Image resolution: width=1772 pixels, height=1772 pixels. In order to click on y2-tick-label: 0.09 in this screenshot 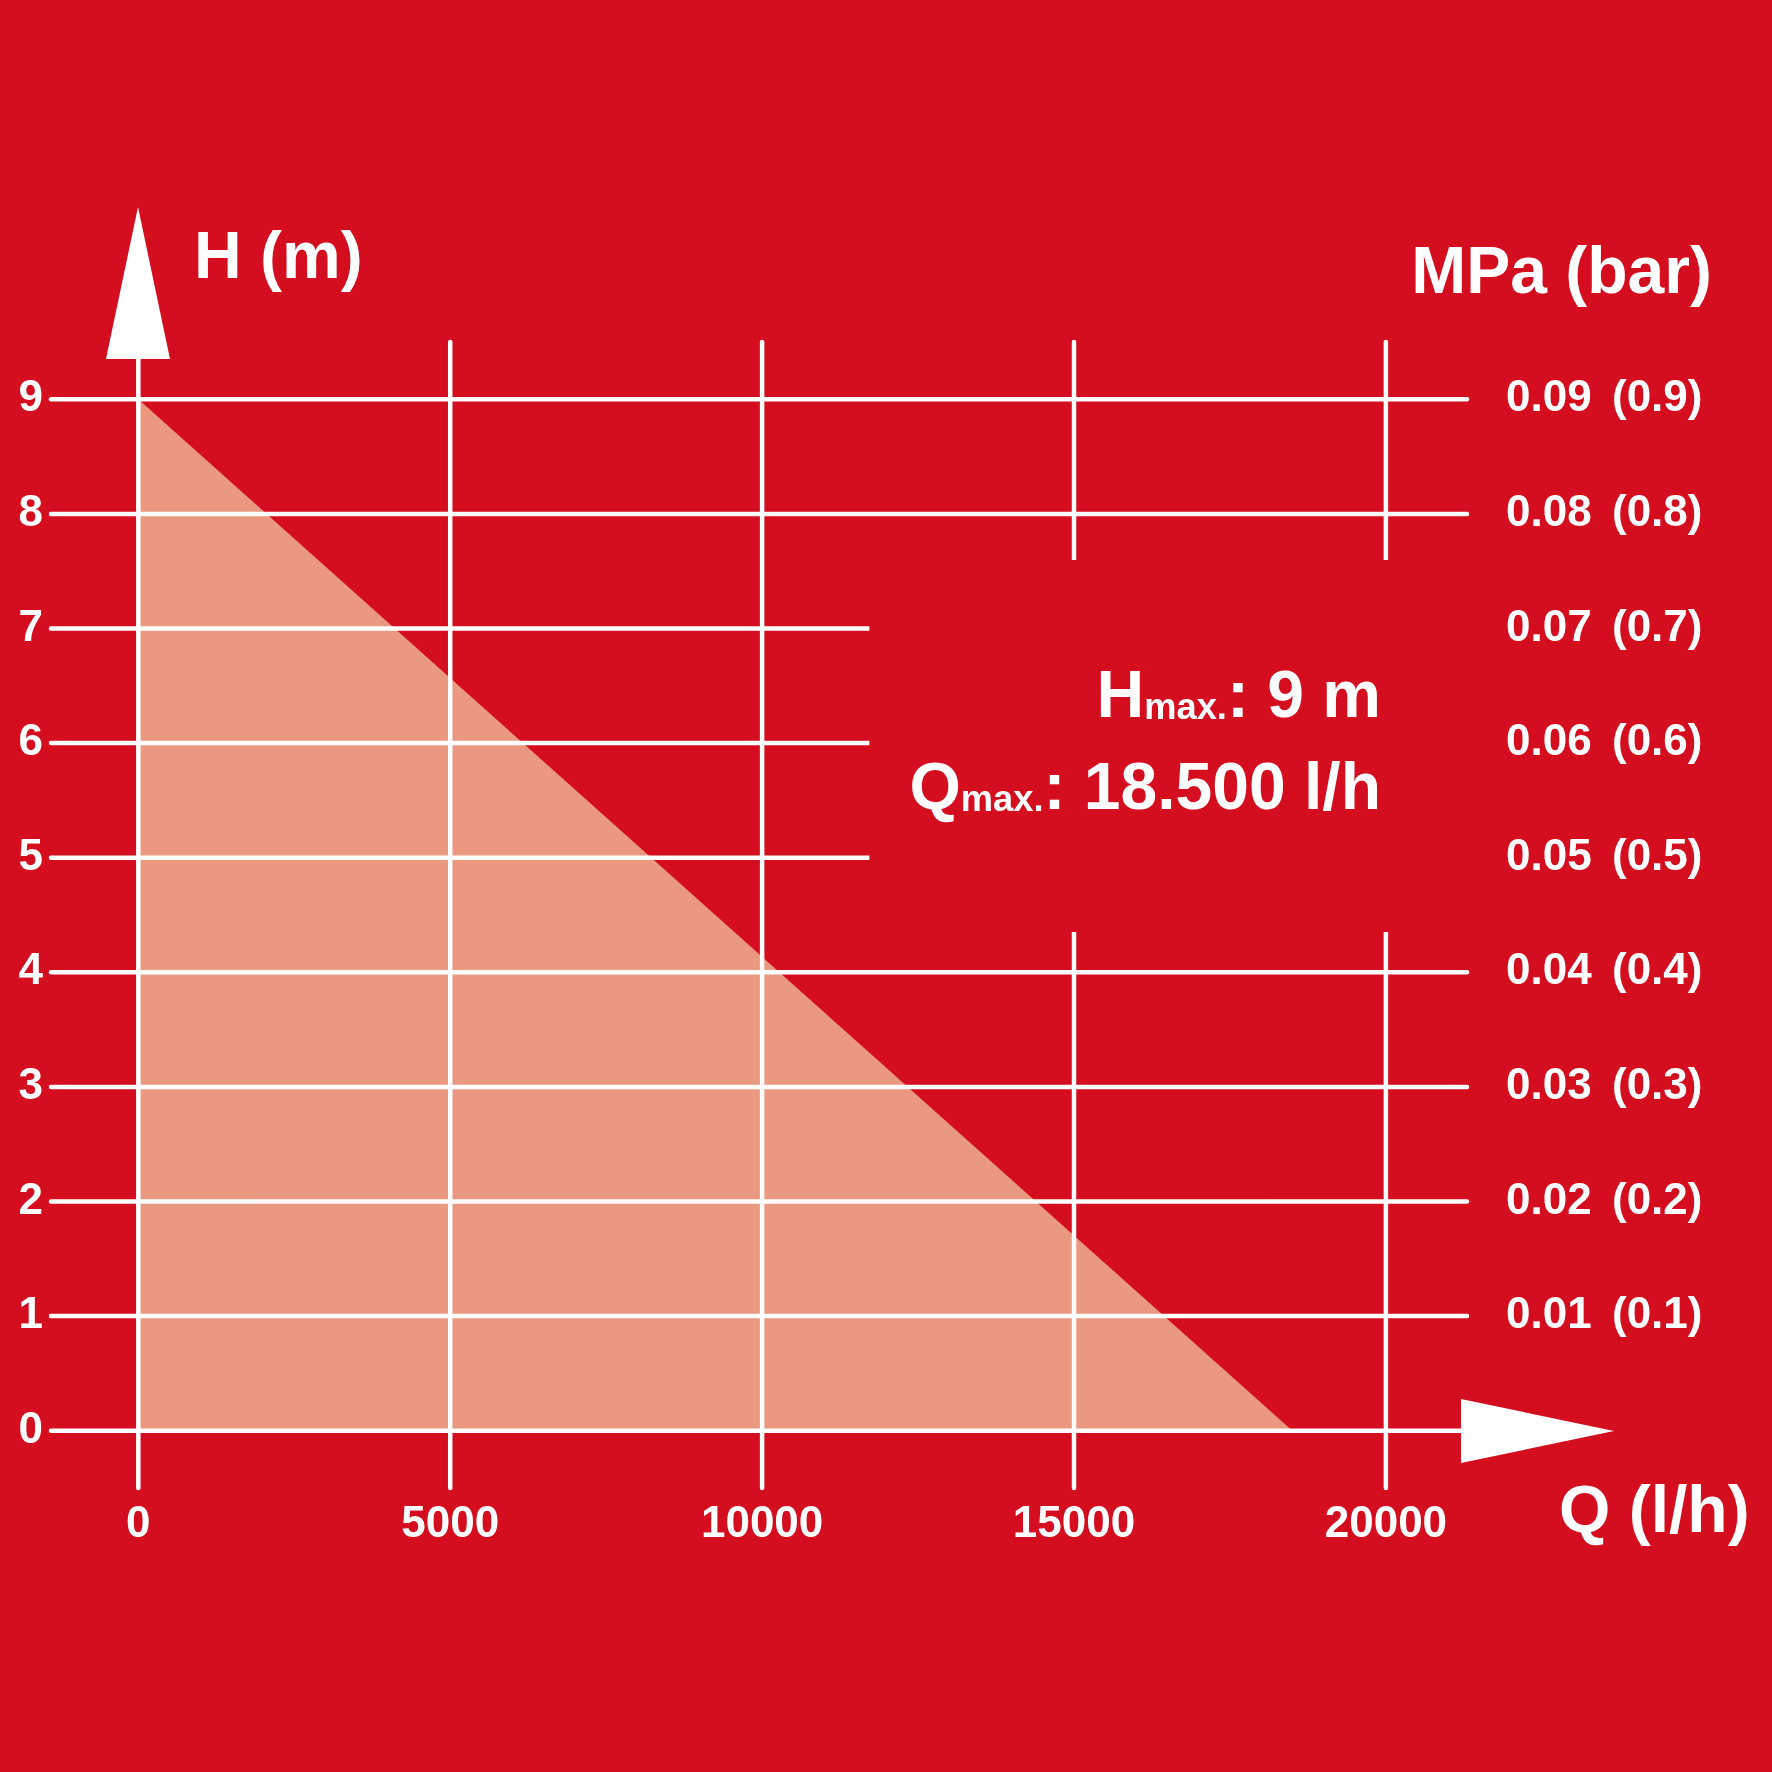, I will do `click(1549, 396)`.